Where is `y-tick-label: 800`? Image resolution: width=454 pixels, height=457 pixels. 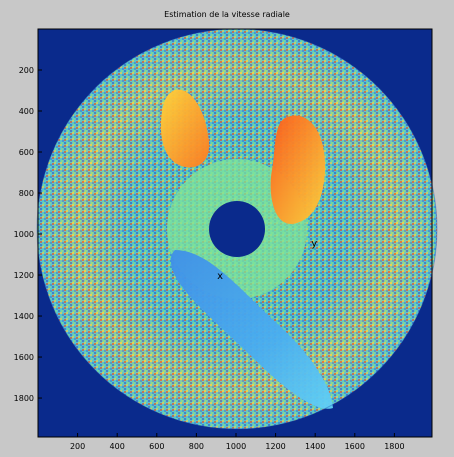
y-tick-label: 800 is located at coordinates (26, 193).